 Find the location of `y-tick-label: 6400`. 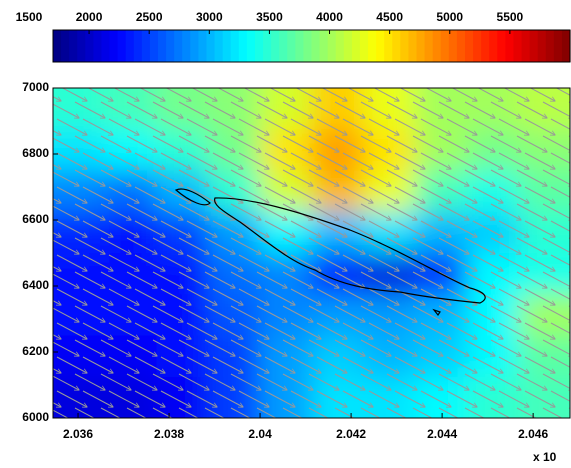

y-tick-label: 6400 is located at coordinates (35, 285).